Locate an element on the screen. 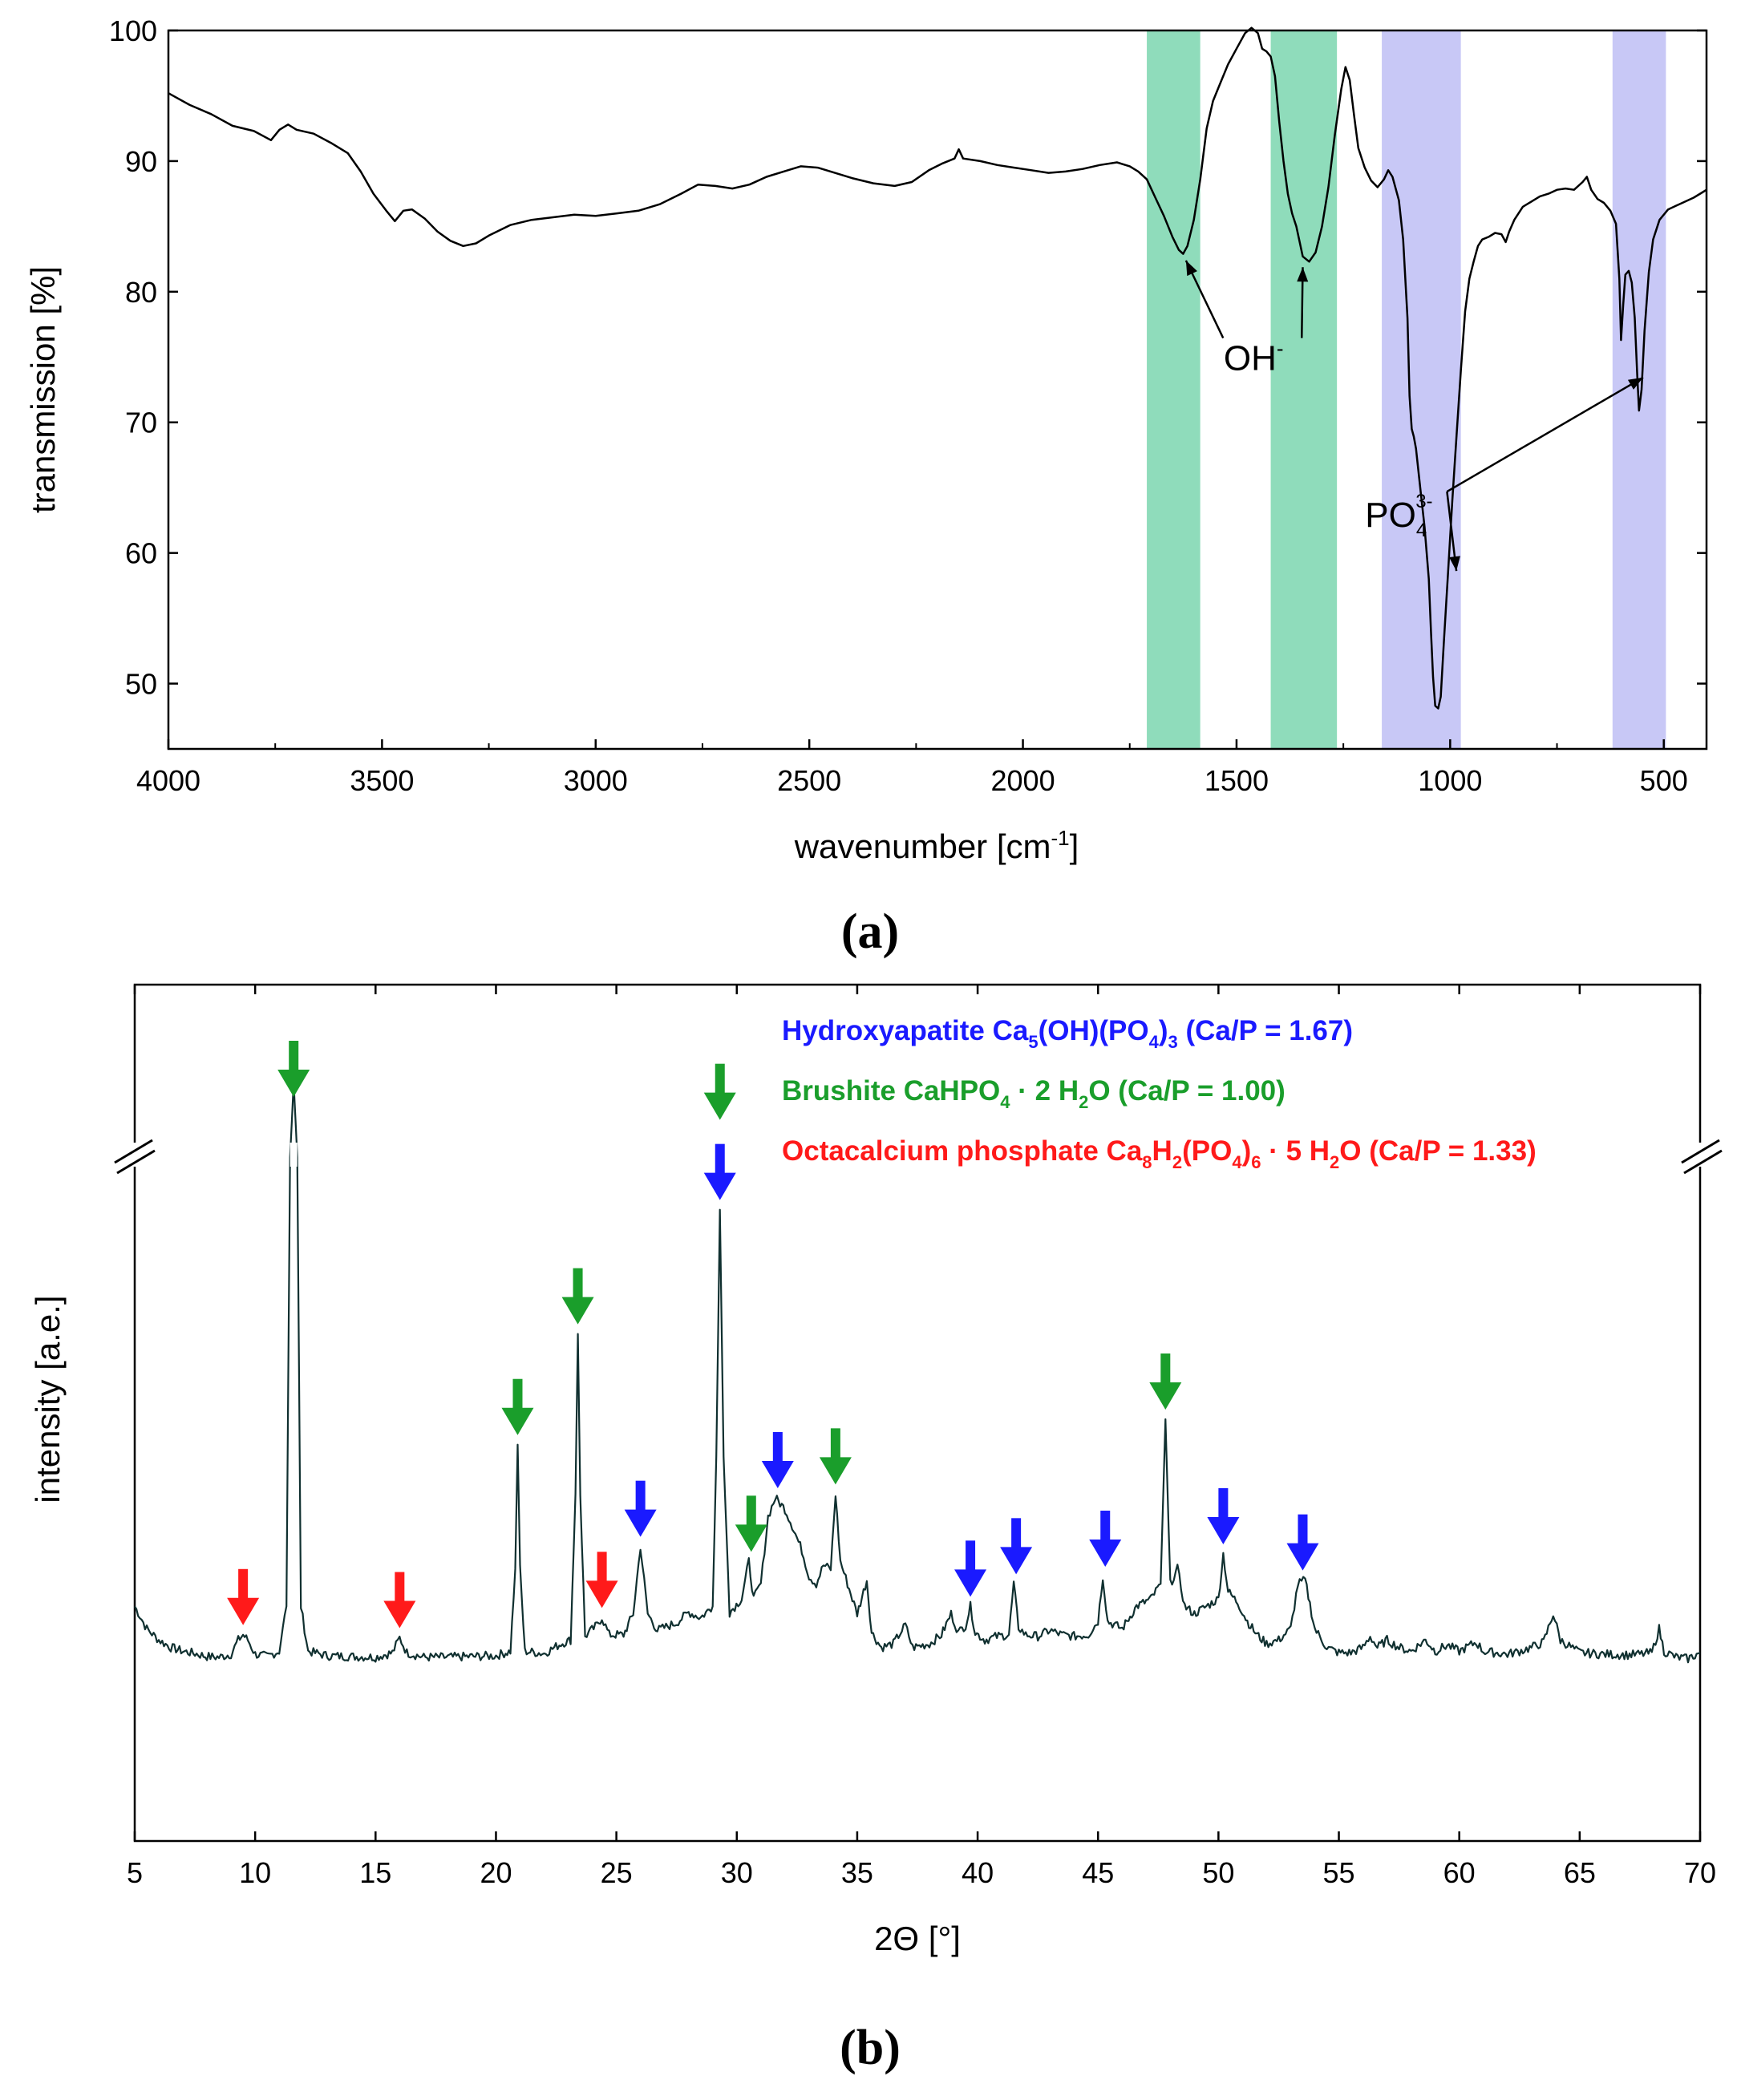 The width and height of the screenshot is (1741, 2100). chart-a-ytick-label: 90 is located at coordinates (141, 161).